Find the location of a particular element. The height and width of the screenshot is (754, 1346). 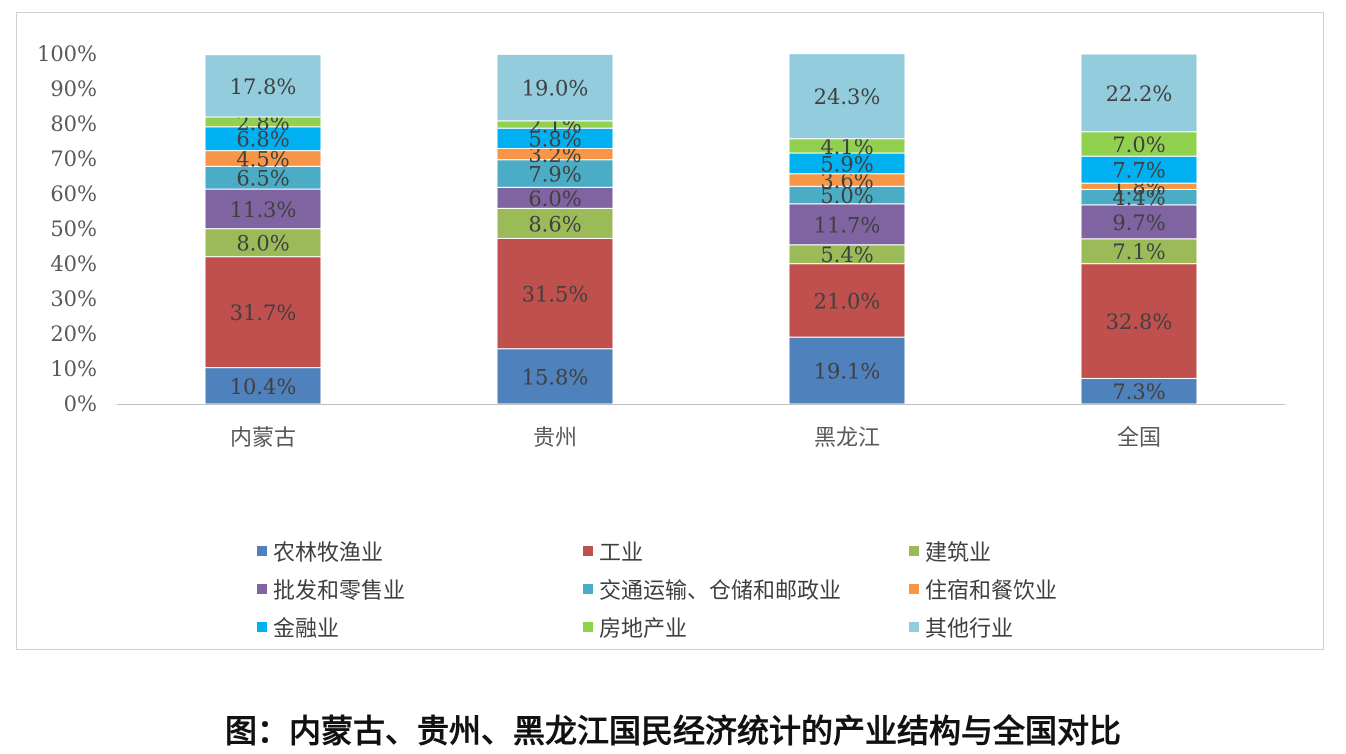

legend-item: 交通运输、仓储和邮政业 is located at coordinates (746, 589).